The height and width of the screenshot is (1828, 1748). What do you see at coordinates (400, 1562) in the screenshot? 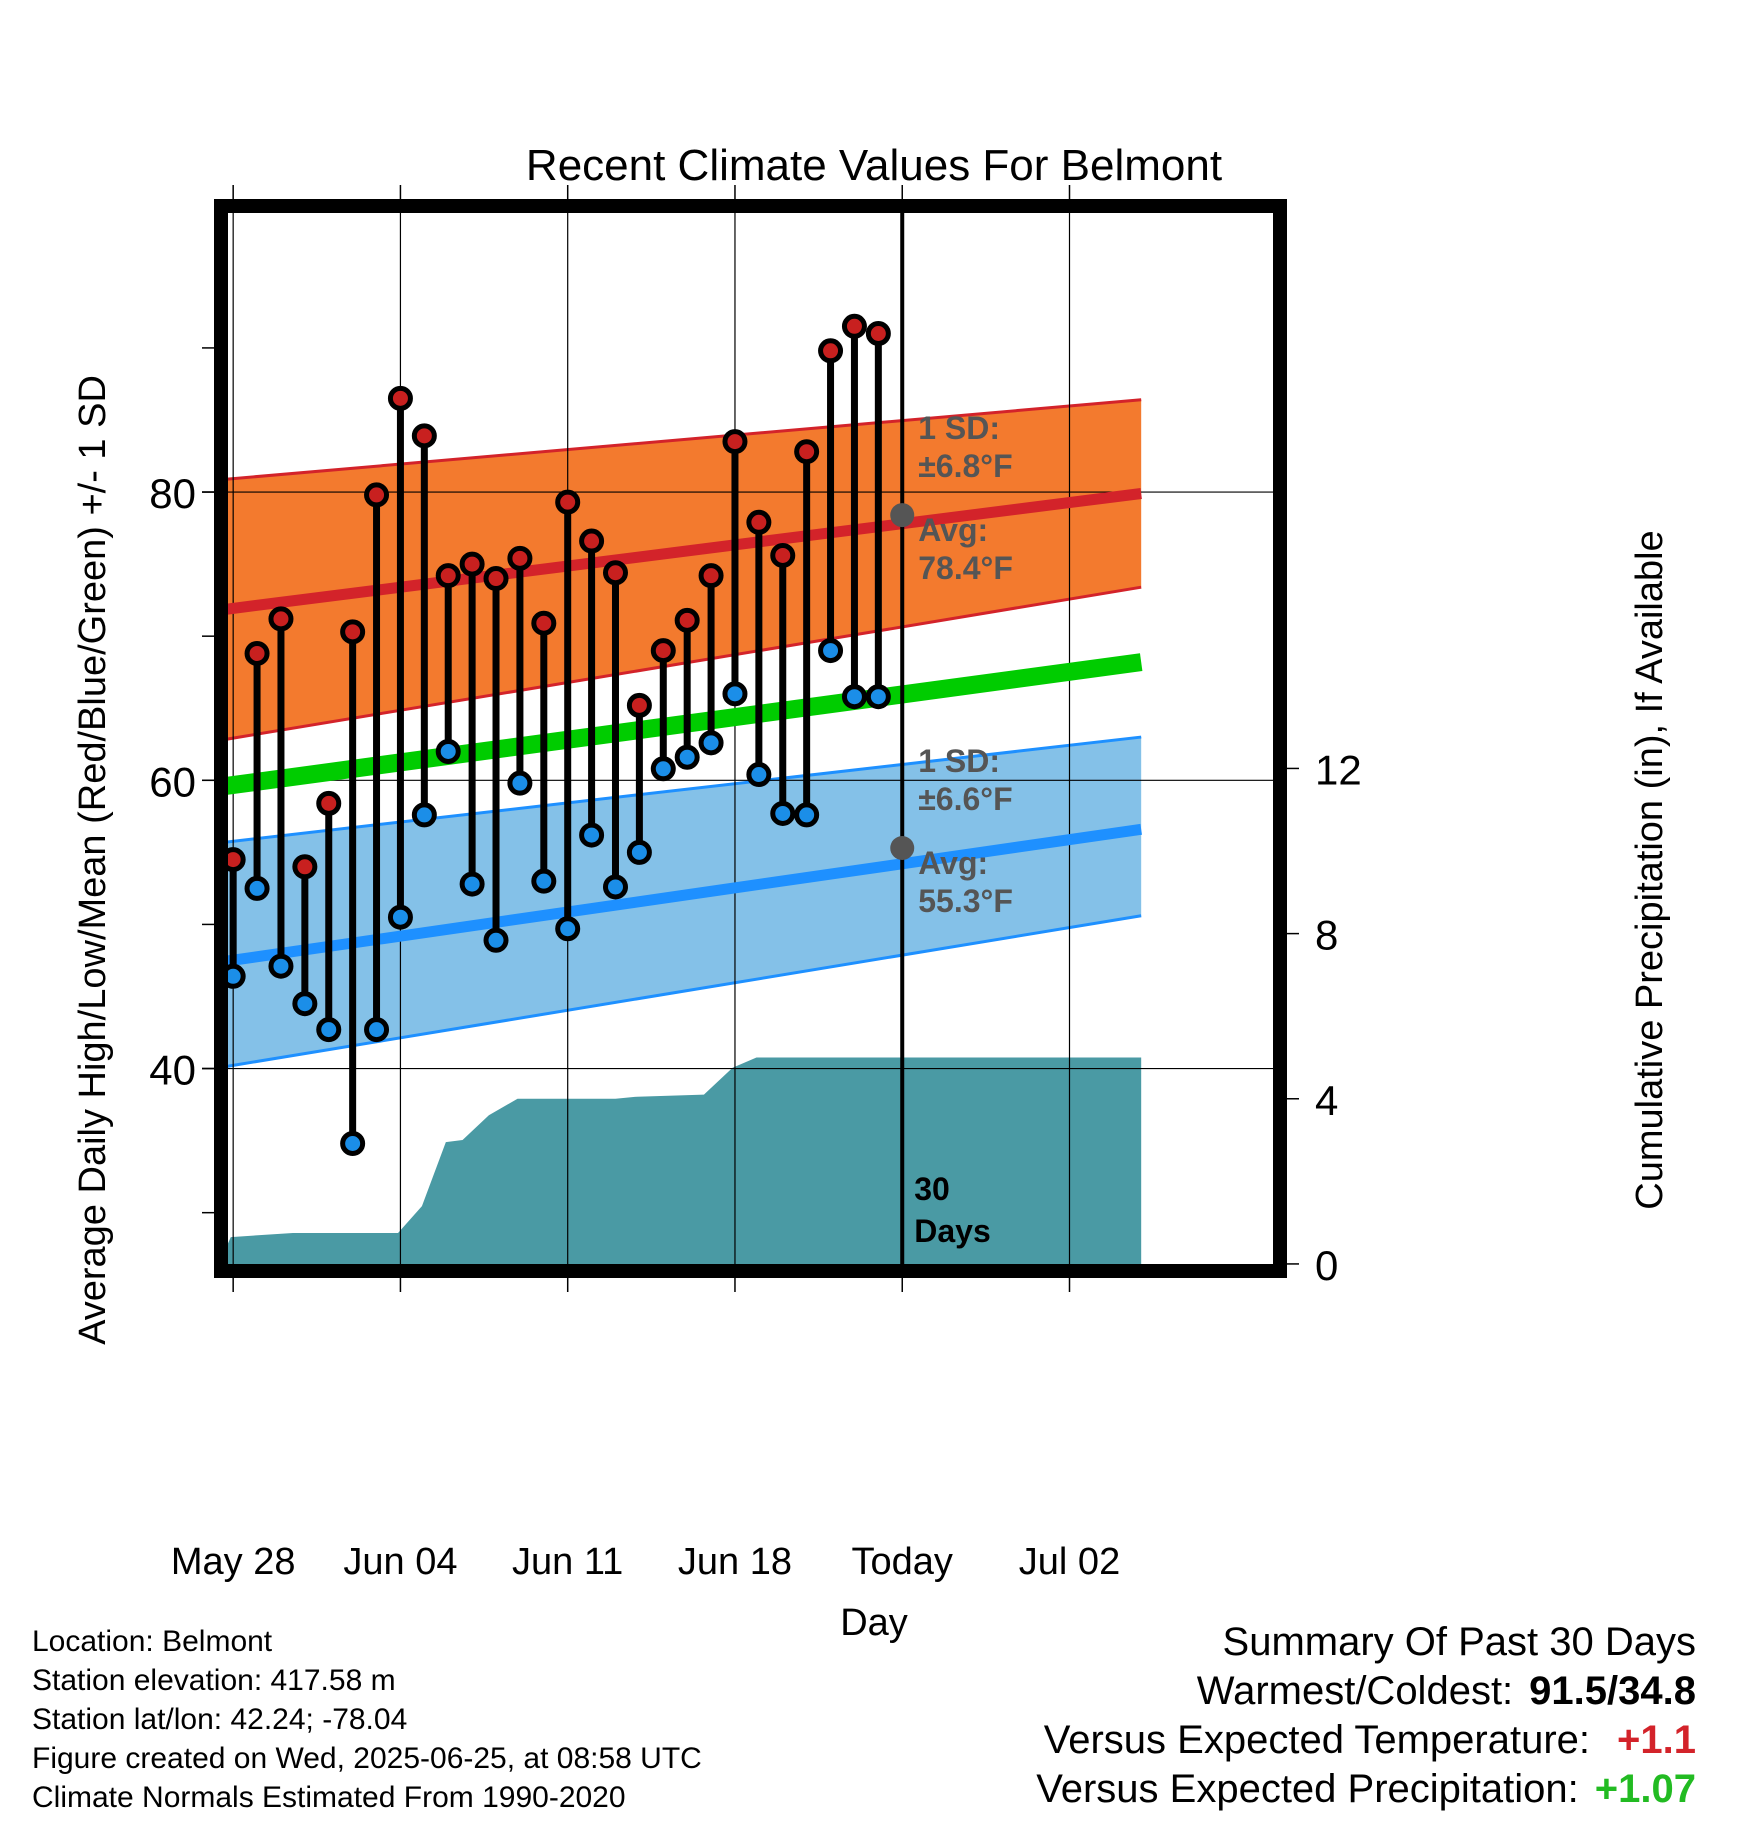
I see `x-tick-label: Jun 04` at bounding box center [400, 1562].